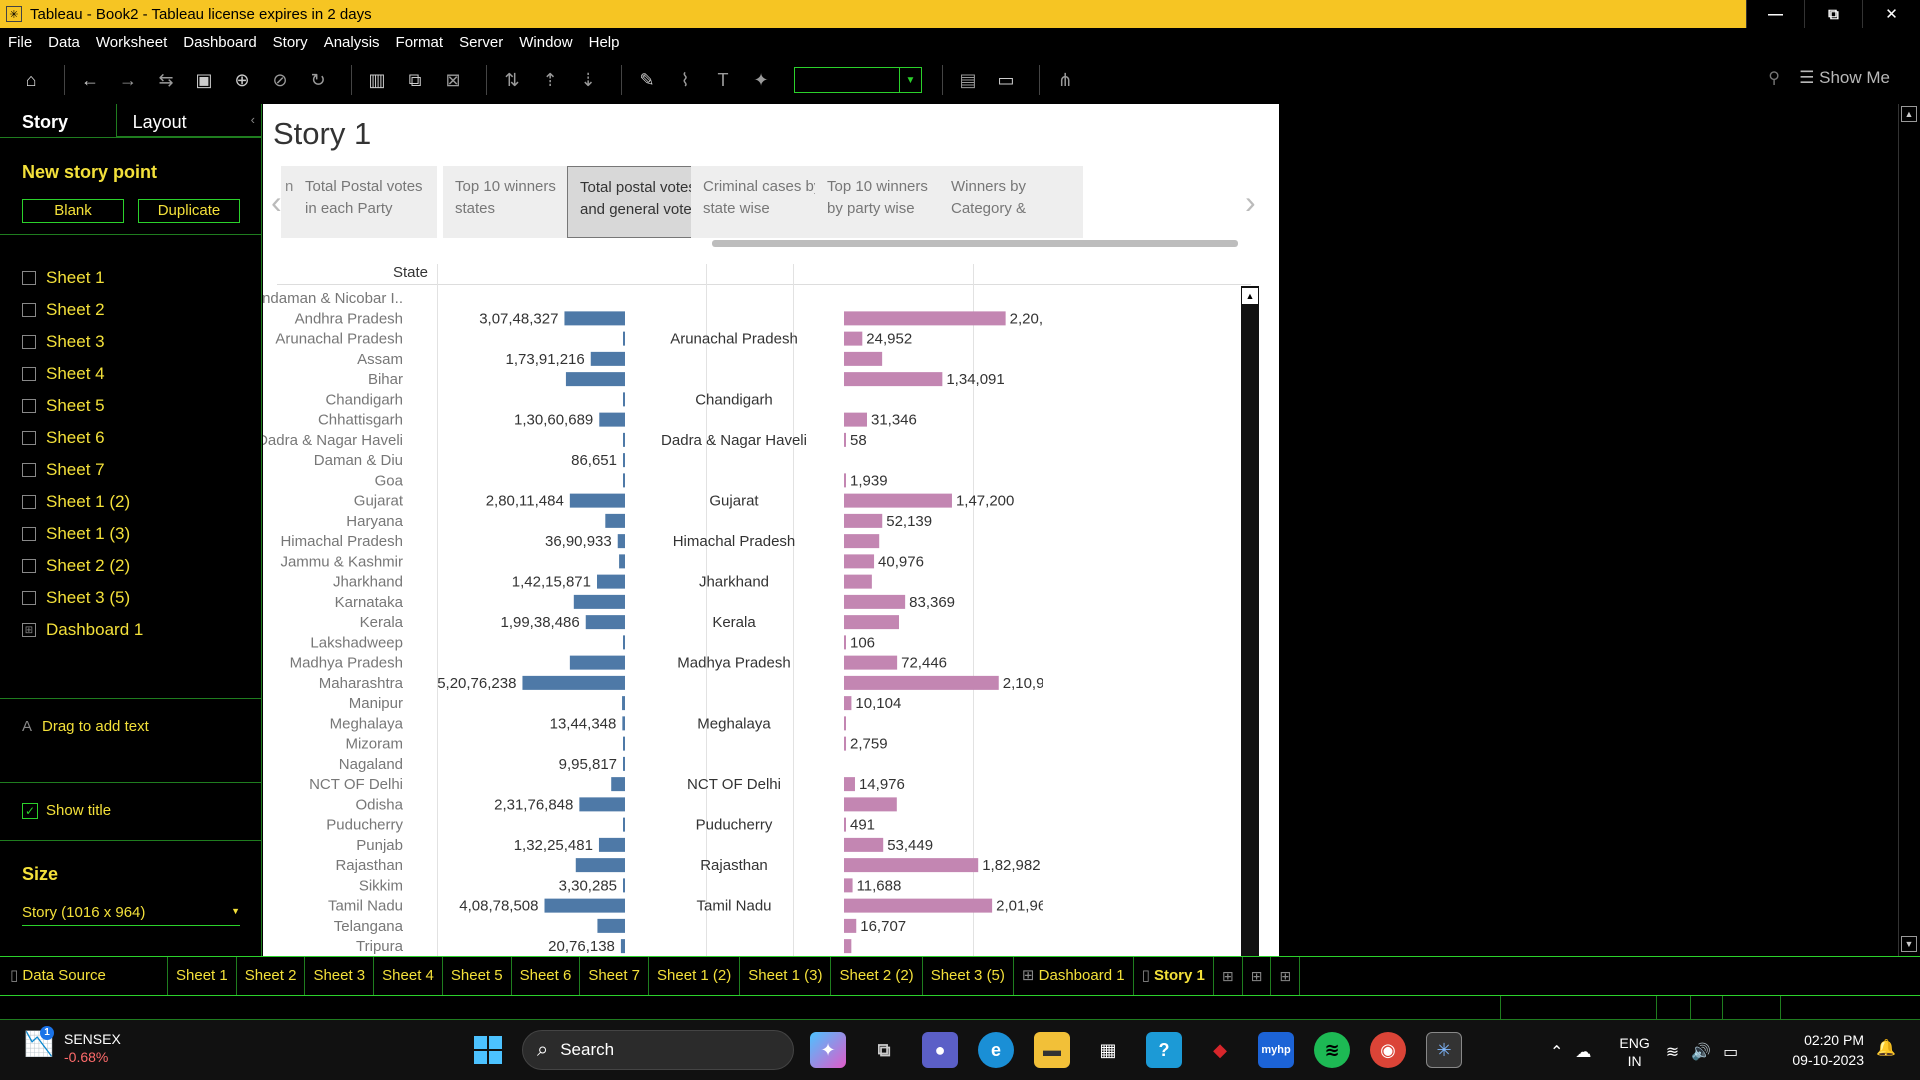  What do you see at coordinates (82, 310) in the screenshot?
I see `sidebar-sheet-item: Sheet 2` at bounding box center [82, 310].